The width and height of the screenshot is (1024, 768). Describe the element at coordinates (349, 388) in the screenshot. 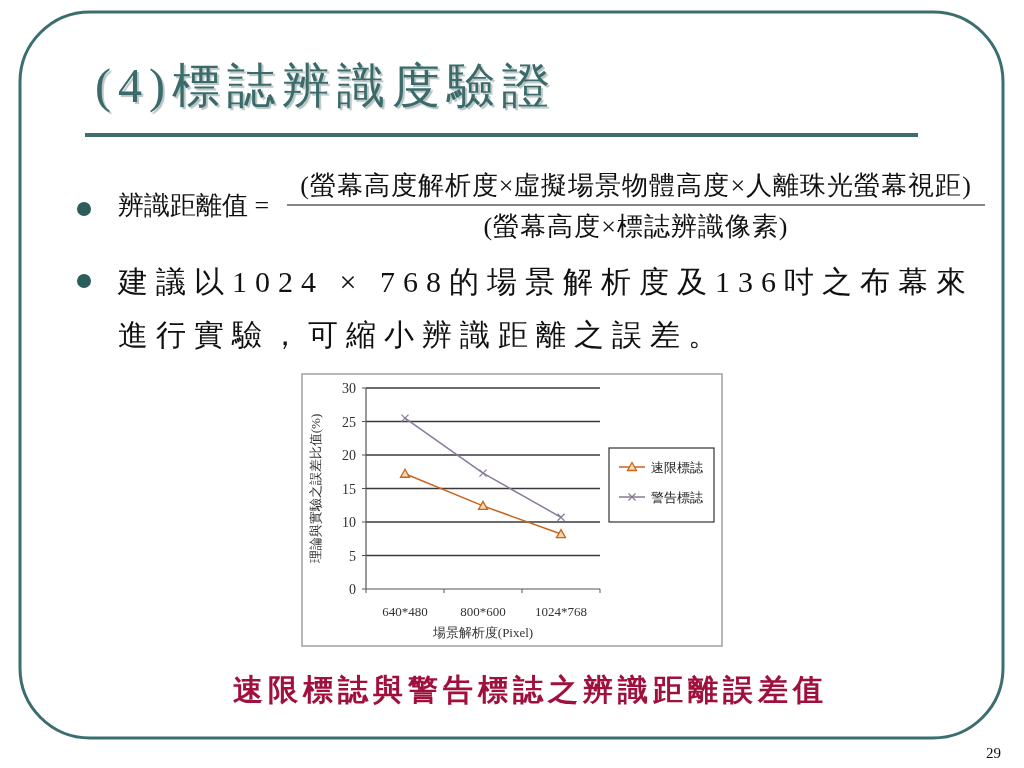

I see `ytick: 30` at that location.